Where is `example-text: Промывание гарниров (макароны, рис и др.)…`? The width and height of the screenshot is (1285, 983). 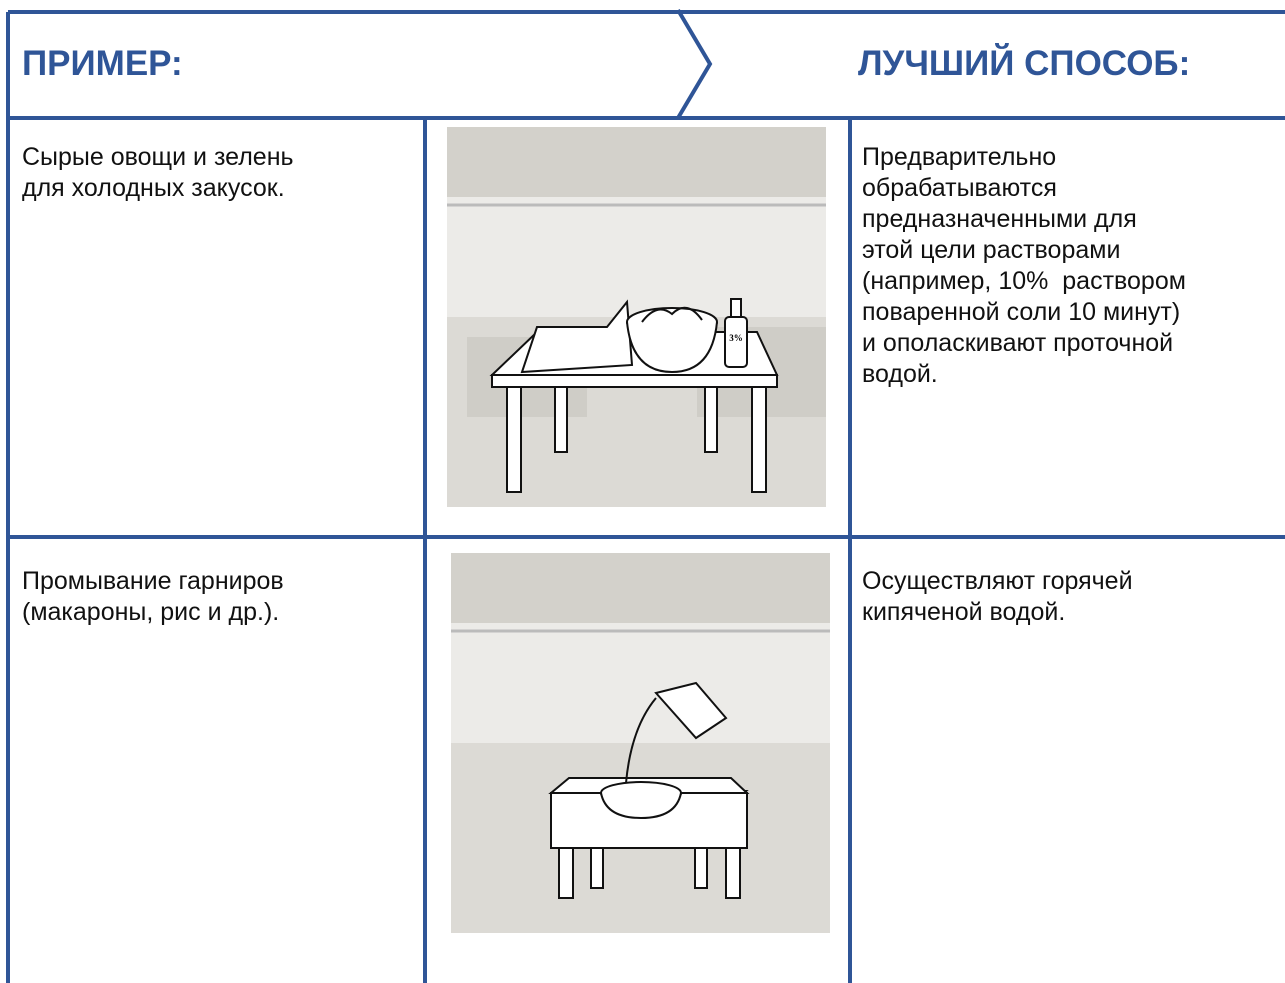 example-text: Промывание гарниров (макароны, рис и др.)… is located at coordinates (153, 597).